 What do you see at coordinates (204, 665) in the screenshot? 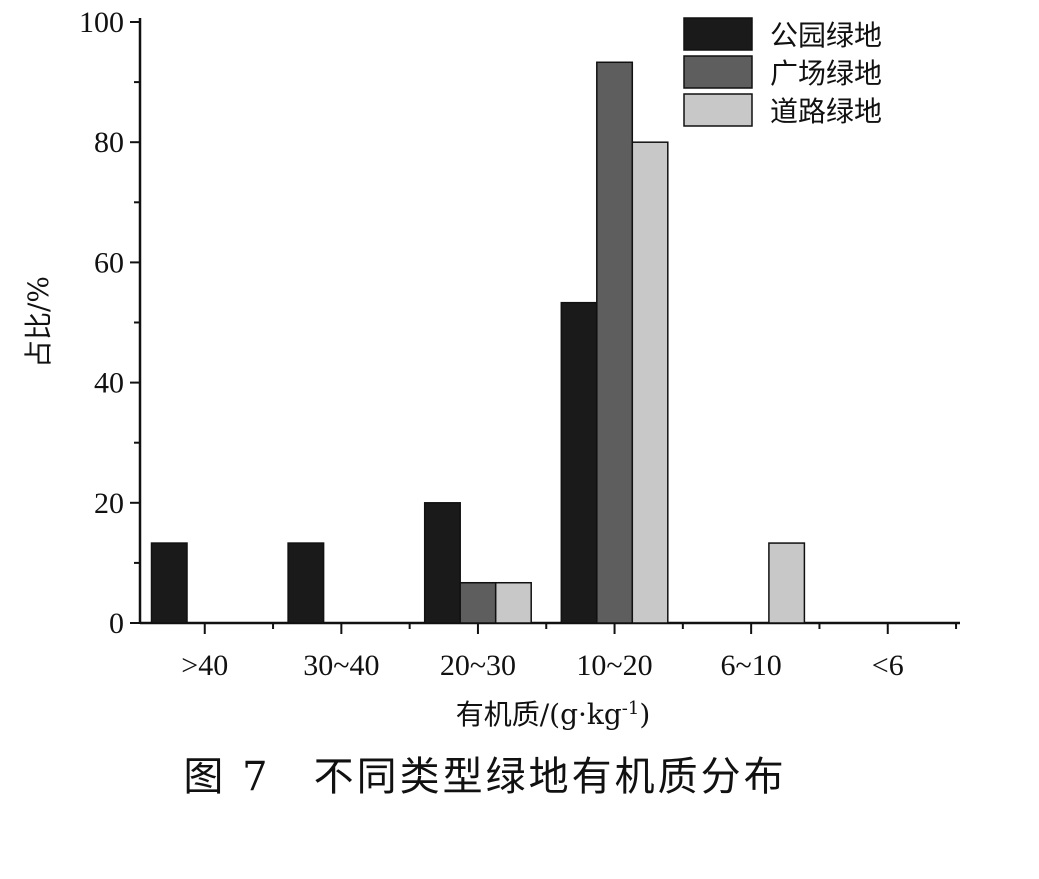
I see `x-tick-label: >40` at bounding box center [204, 665].